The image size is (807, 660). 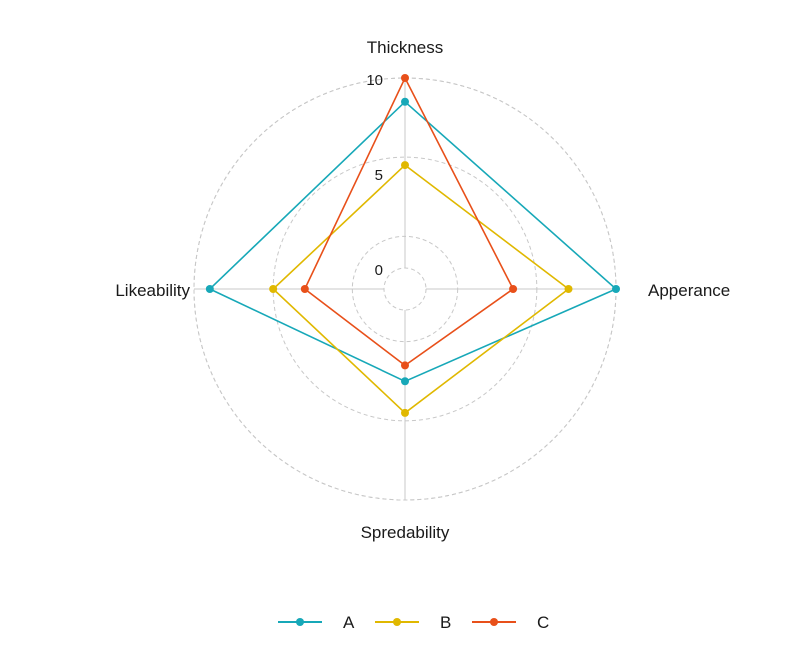 I want to click on data-point-a-thickness, so click(x=405, y=101).